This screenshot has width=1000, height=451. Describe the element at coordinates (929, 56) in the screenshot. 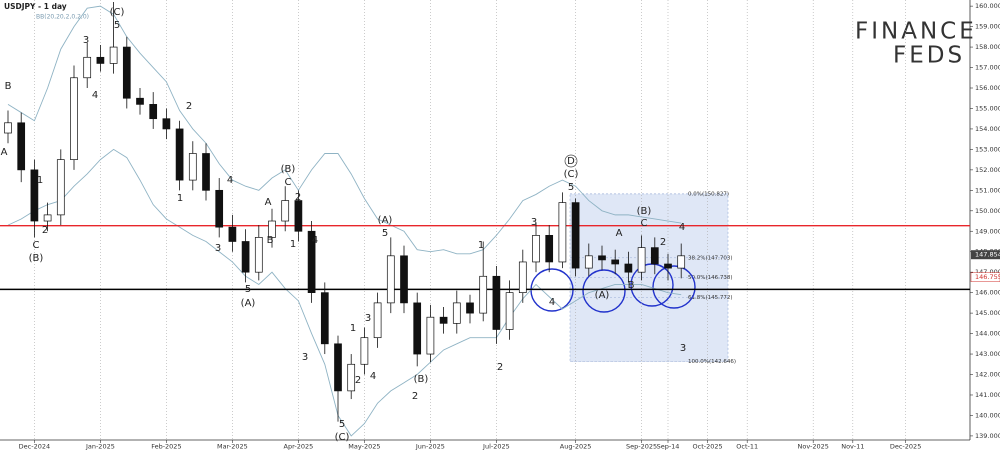

I see `logo-line2: FEDS` at that location.